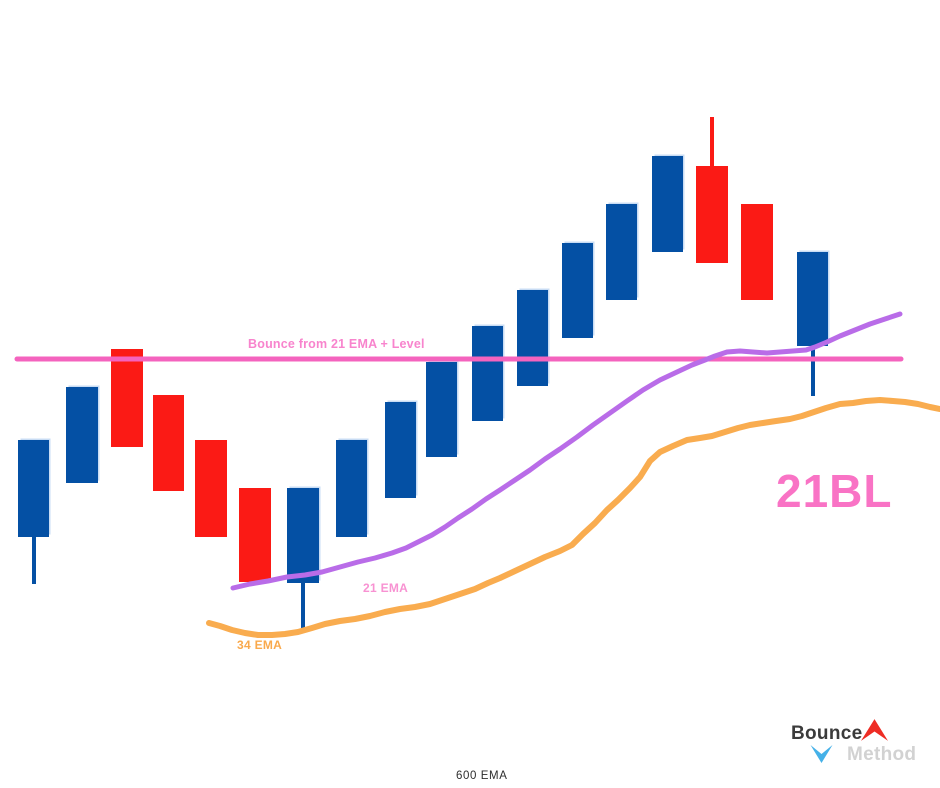 Image resolution: width=940 pixels, height=788 pixels. I want to click on candle-1-bull, so click(33, 488).